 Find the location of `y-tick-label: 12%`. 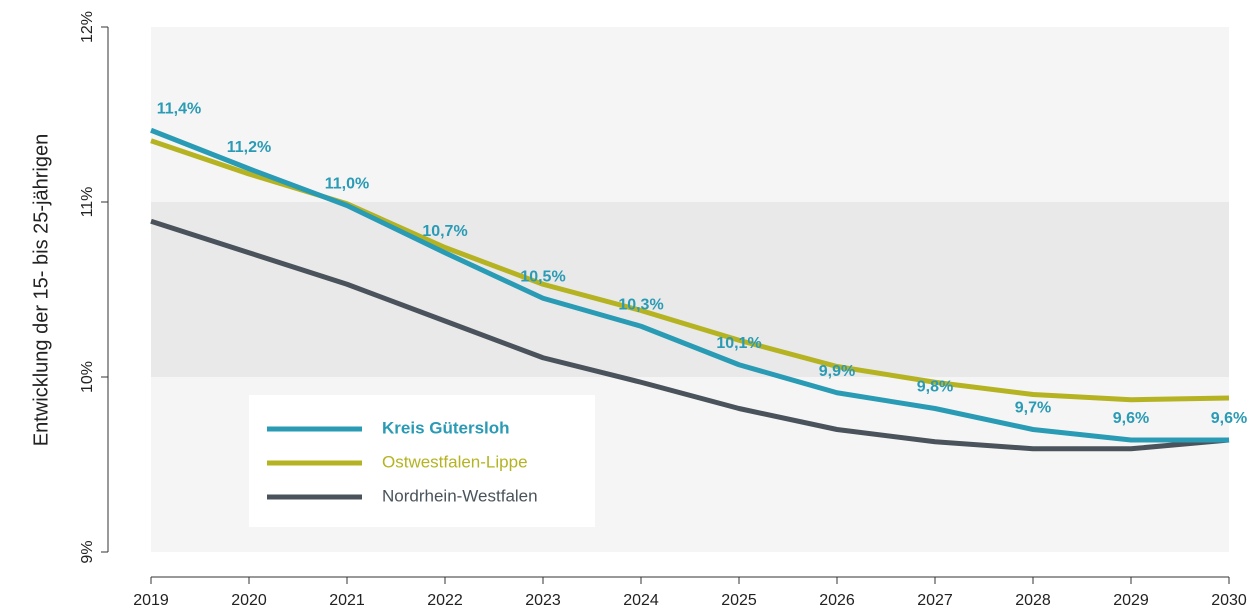

y-tick-label: 12% is located at coordinates (87, 27).